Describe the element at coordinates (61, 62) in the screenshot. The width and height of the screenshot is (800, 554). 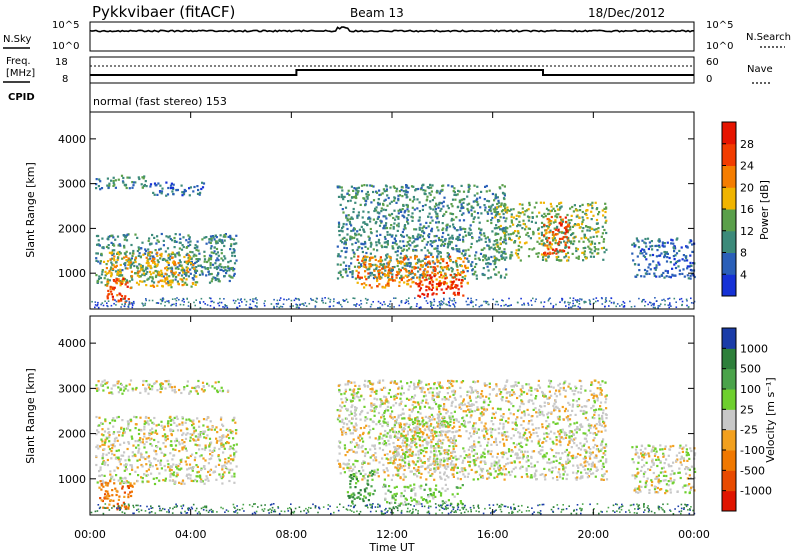
I see `freq-left-top-tick: 18` at that location.